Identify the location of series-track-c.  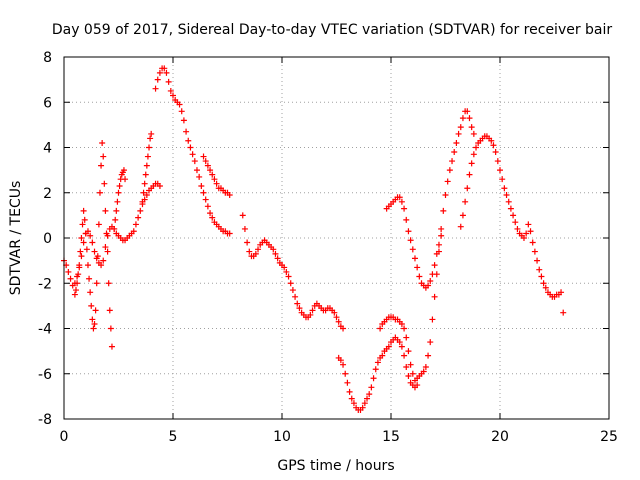
(133, 181).